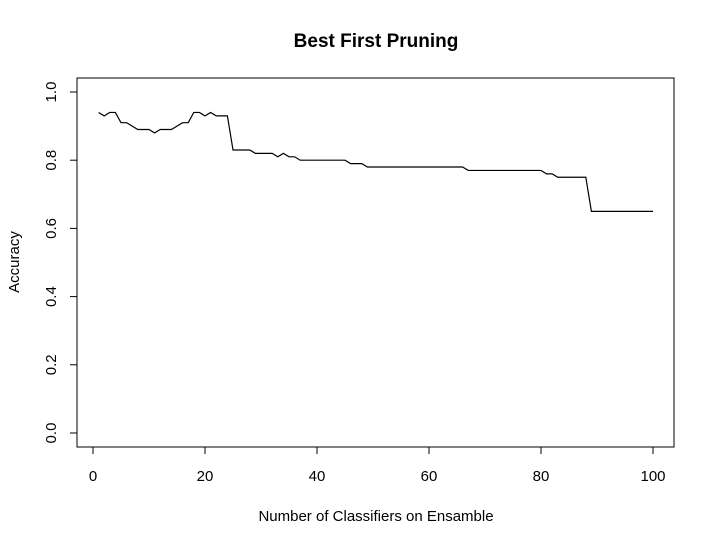 Image resolution: width=715 pixels, height=545 pixels. I want to click on chart-title: Best First Pruning, so click(376, 41).